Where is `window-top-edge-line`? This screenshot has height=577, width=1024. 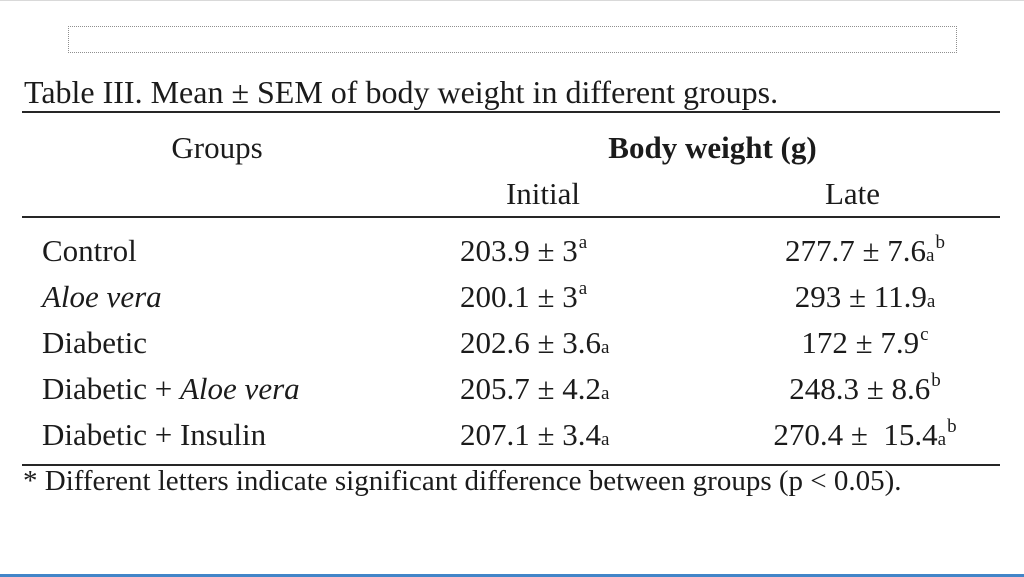 window-top-edge-line is located at coordinates (512, 0).